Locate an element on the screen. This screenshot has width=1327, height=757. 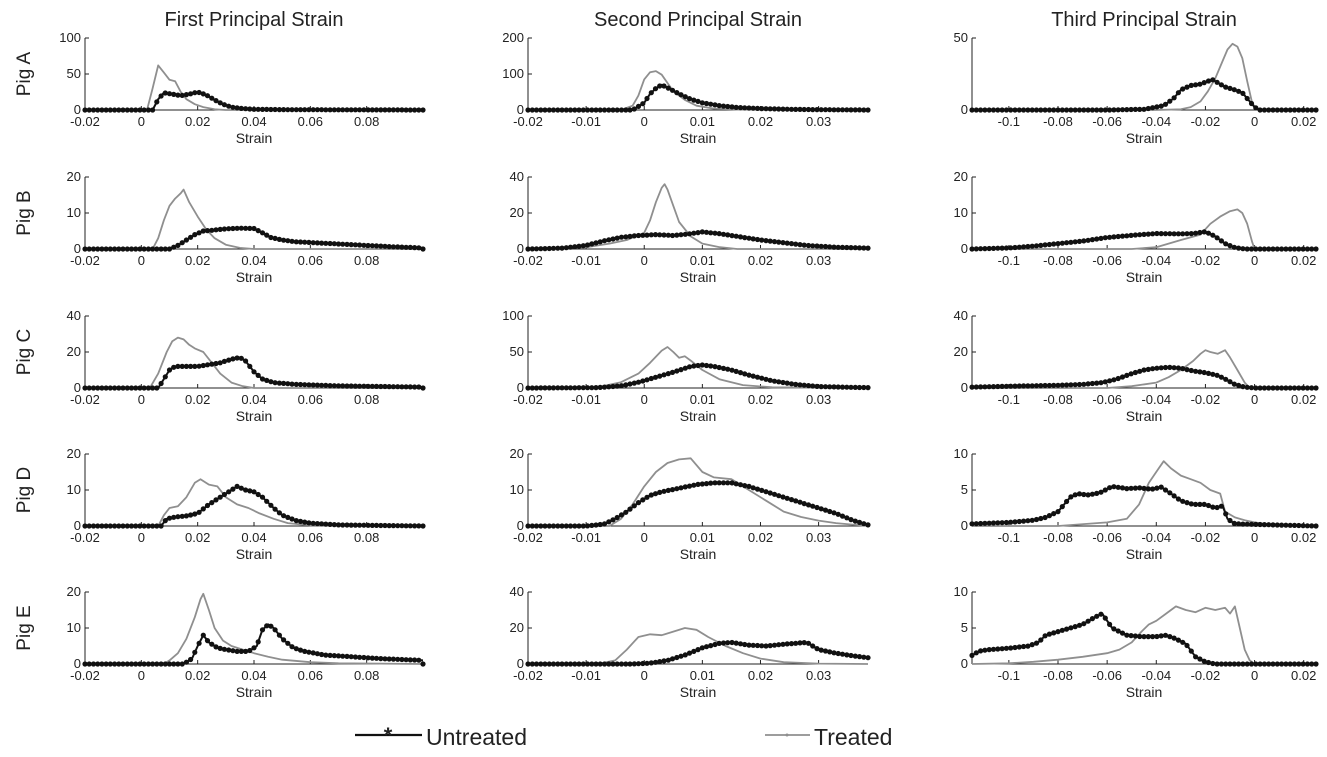
series-untreated-markers is located at coordinates (254, 101).